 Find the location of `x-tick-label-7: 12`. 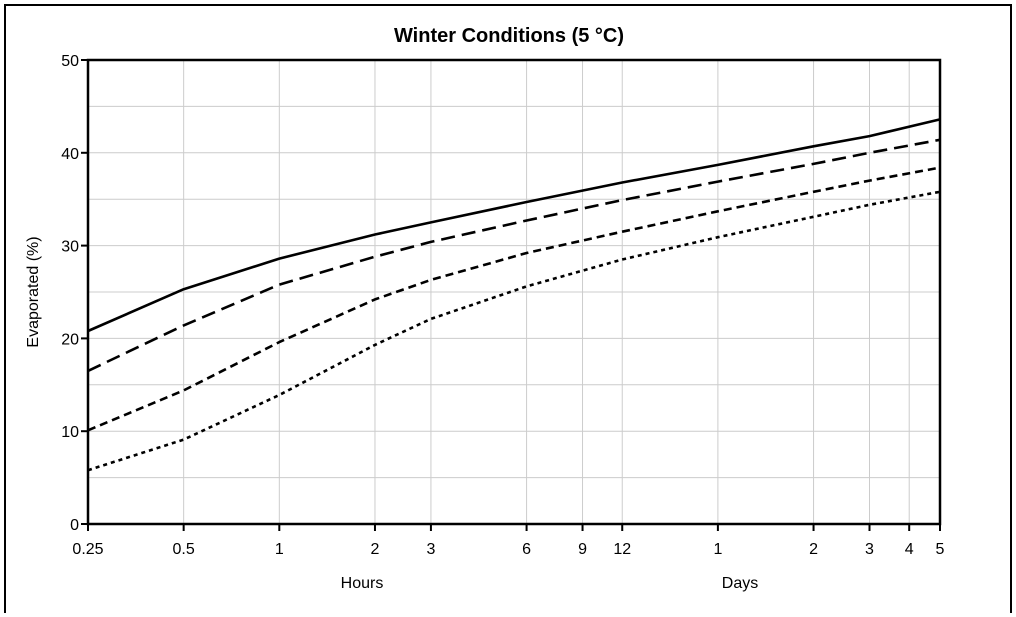

x-tick-label-7: 12 is located at coordinates (622, 549).